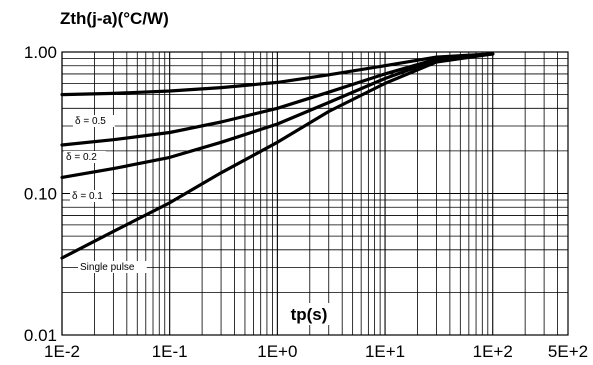  I want to click on x-tick-label: 1E-1, so click(170, 351).